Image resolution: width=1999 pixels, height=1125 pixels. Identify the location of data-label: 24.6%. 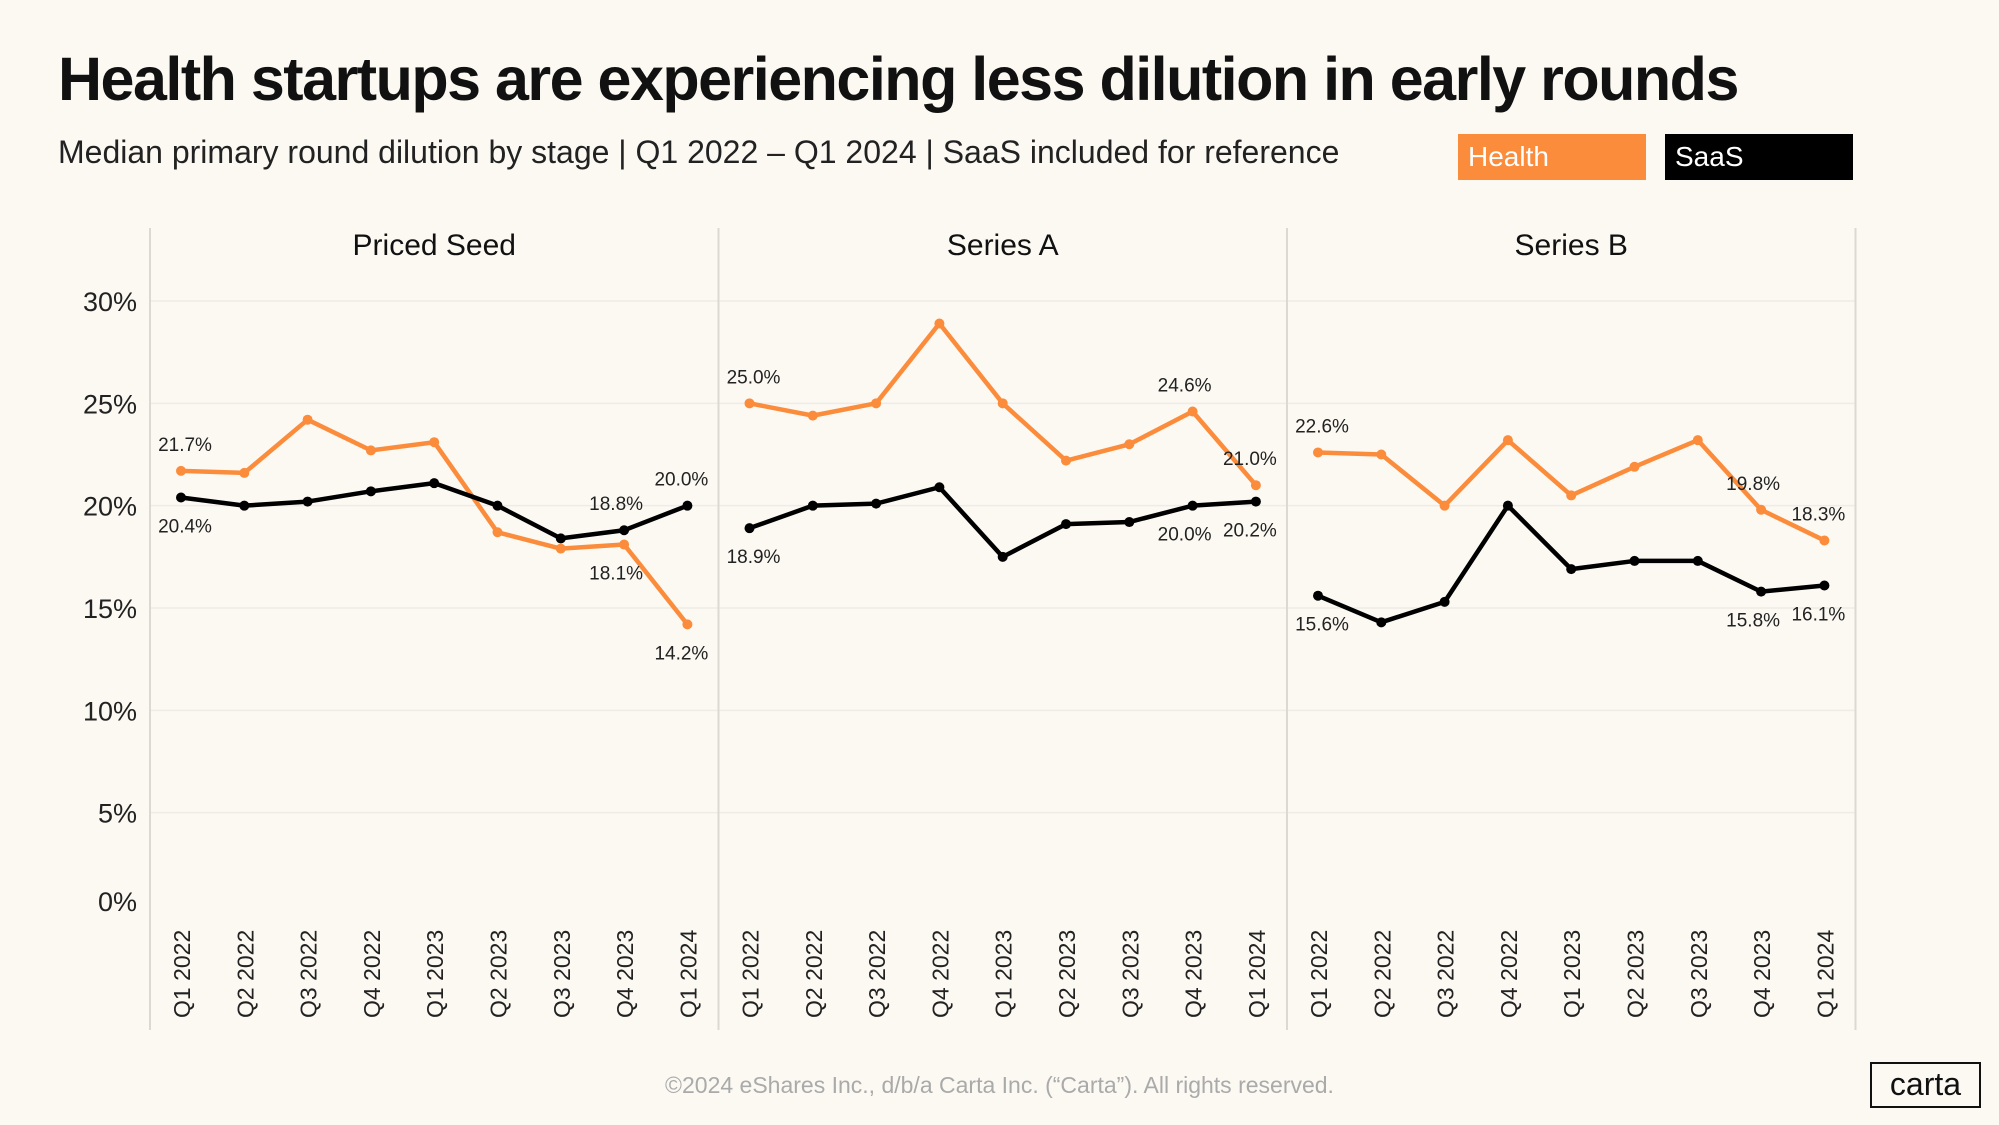
(1185, 386).